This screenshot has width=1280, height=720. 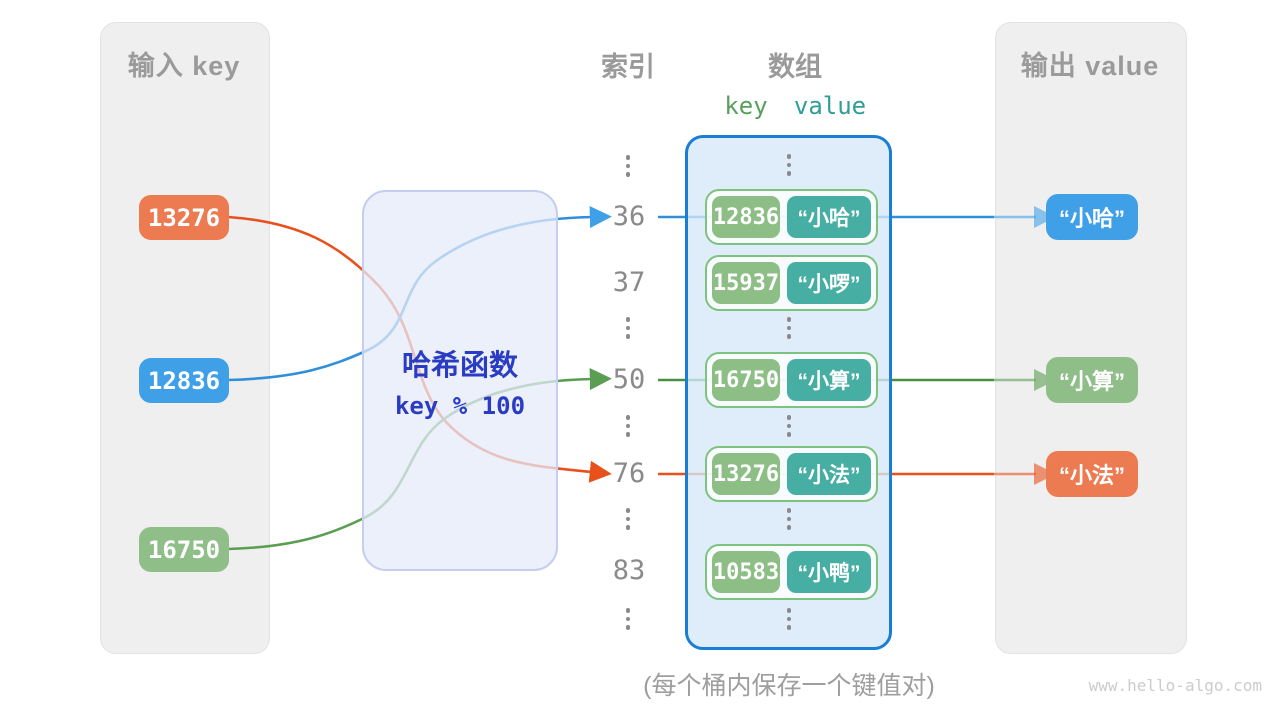 What do you see at coordinates (829, 217) in the screenshot?
I see `bucket-value: “小哈”` at bounding box center [829, 217].